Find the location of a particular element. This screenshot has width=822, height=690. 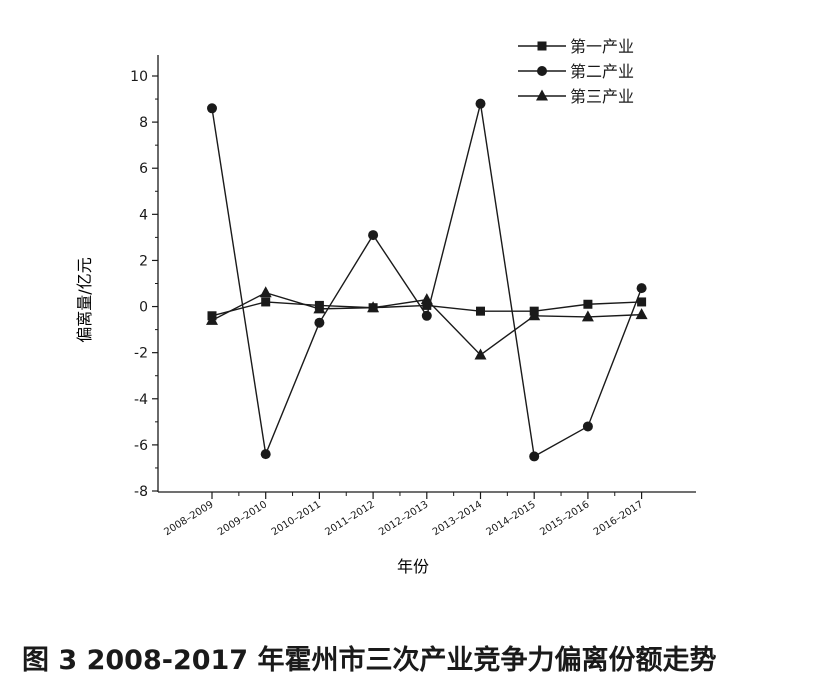

legend-item: 第三产业 is located at coordinates (576, 96).